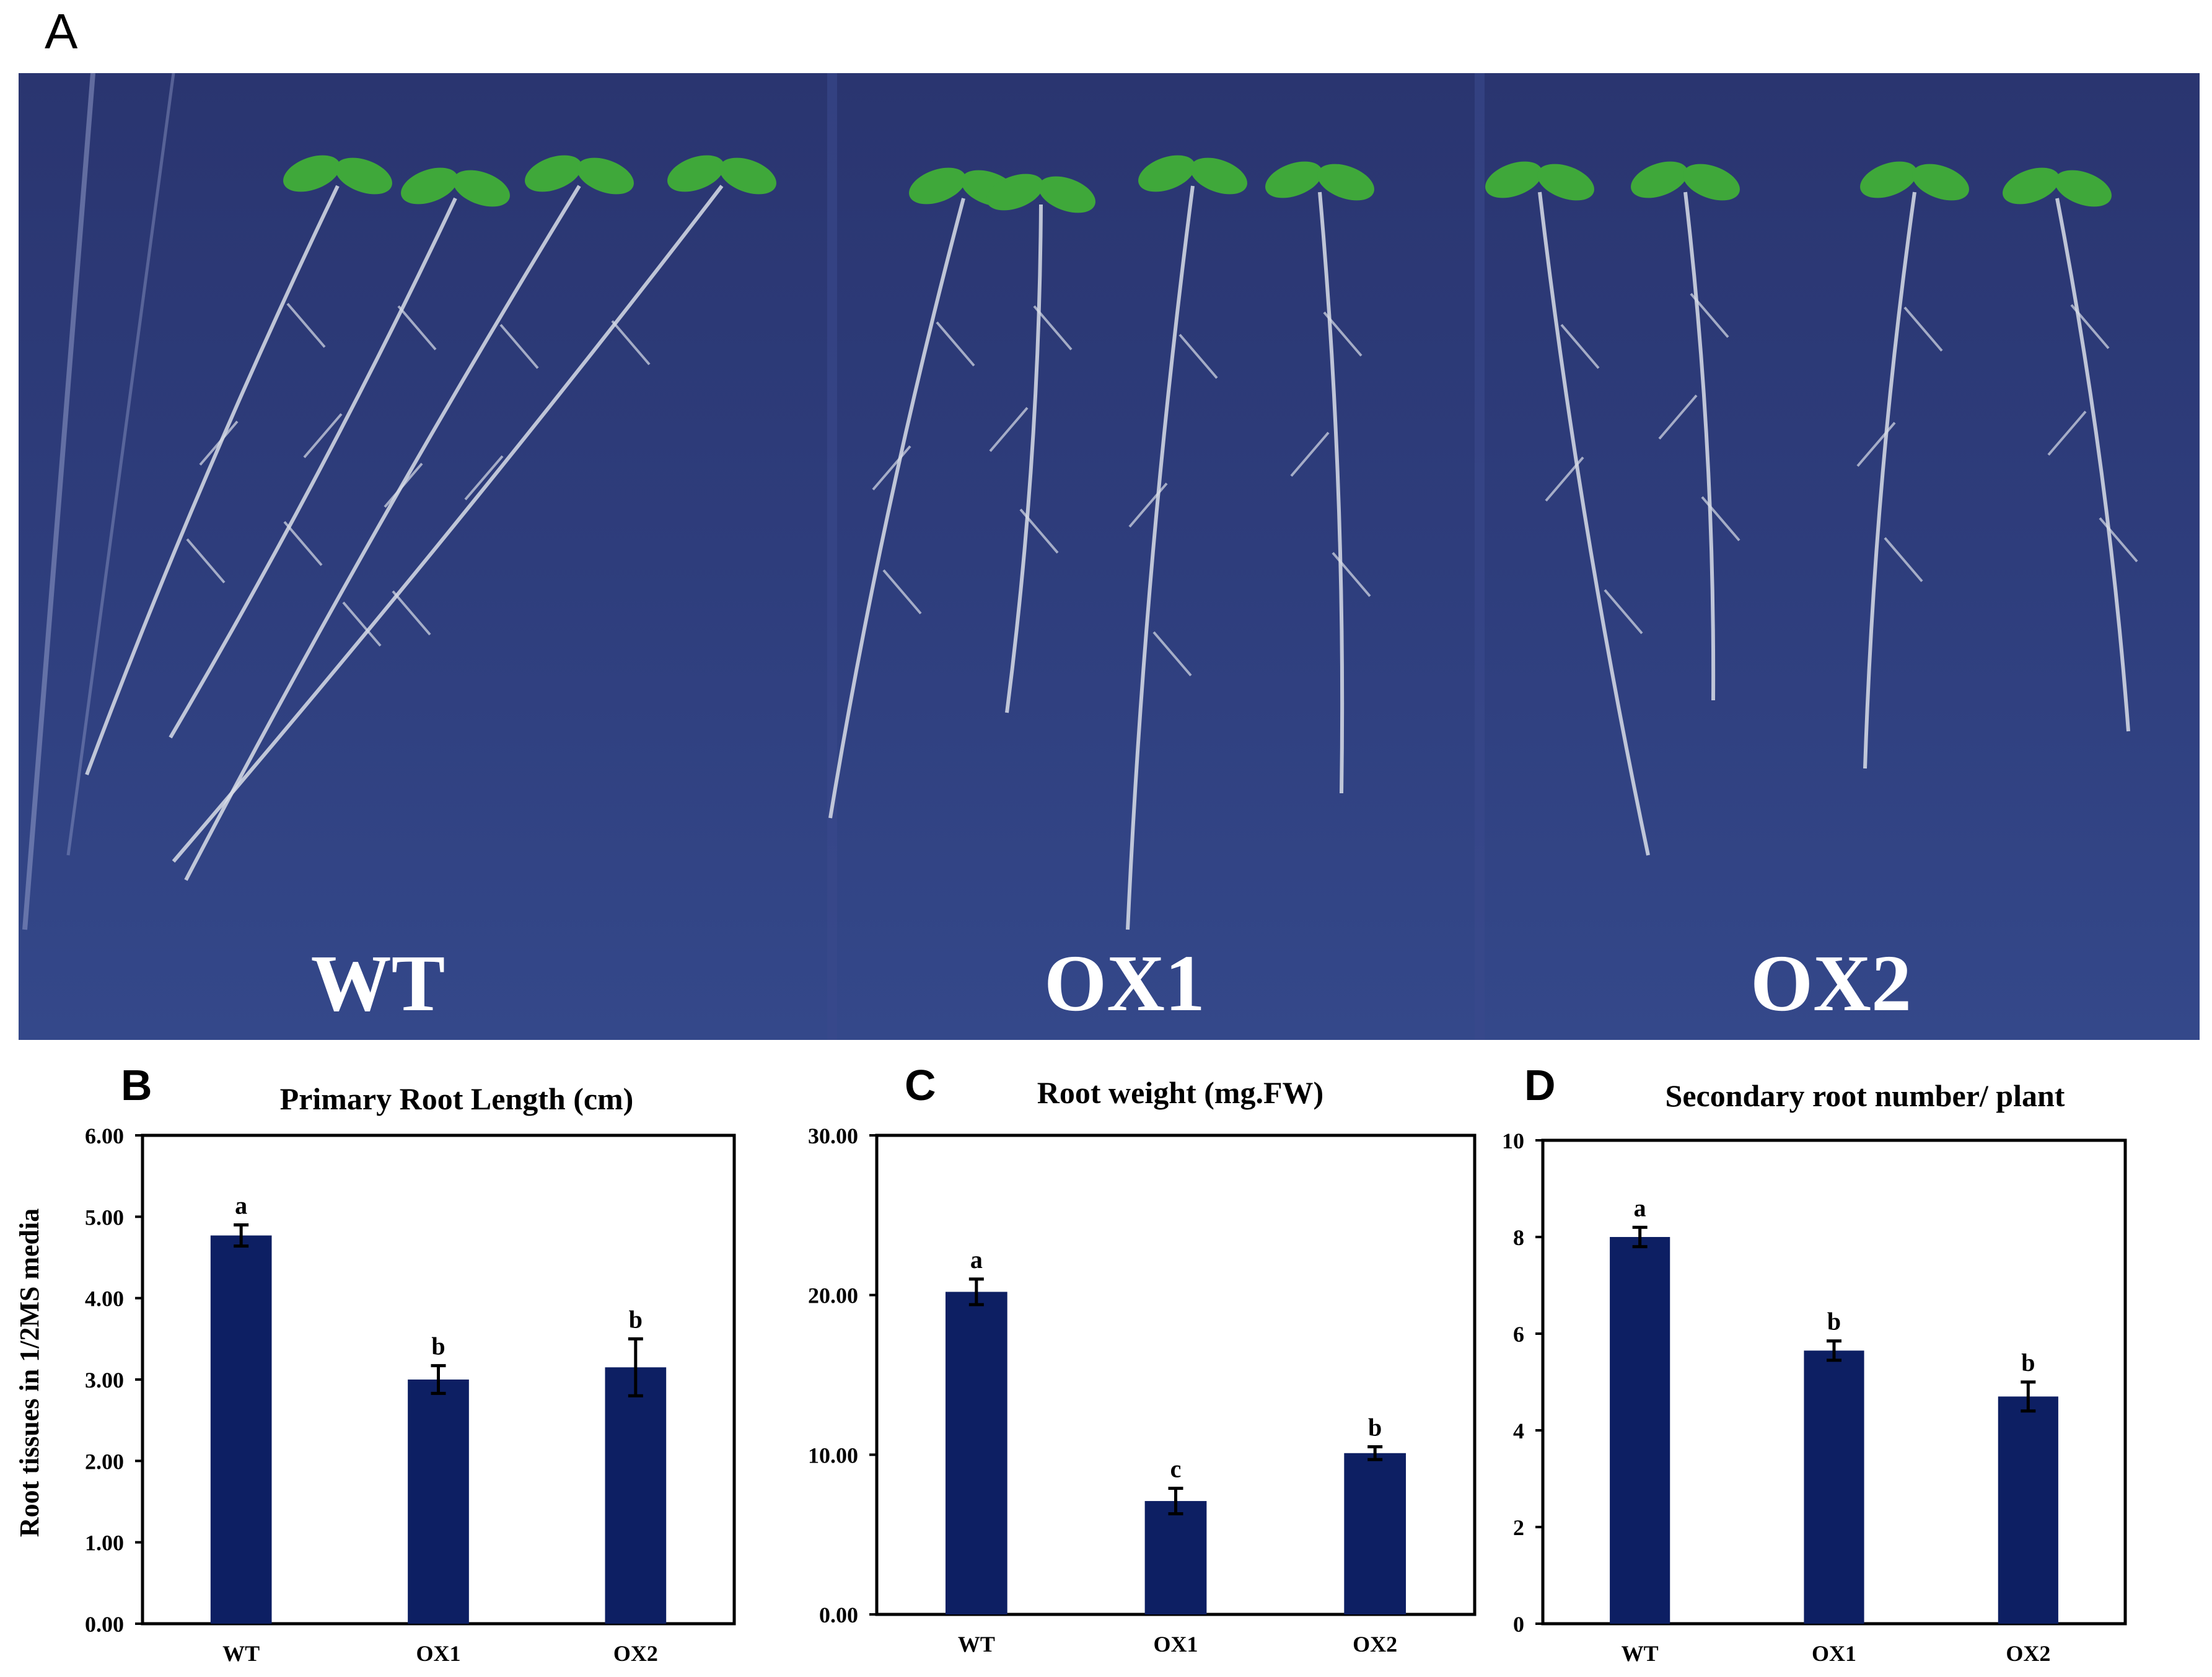  What do you see at coordinates (1124, 983) in the screenshot?
I see `group-label-ox1: OX1` at bounding box center [1124, 983].